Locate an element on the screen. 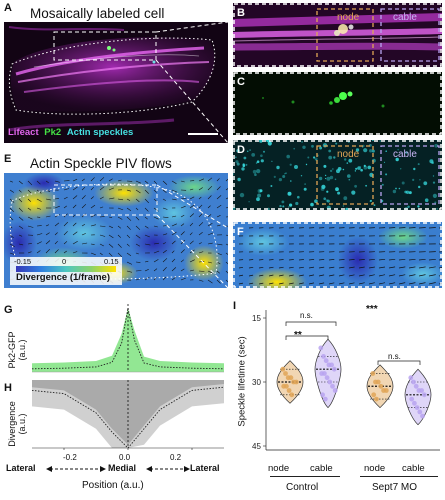 Image resolution: width=445 pixels, height=500 pixels. pk2-crop is located at coordinates (337, 103).